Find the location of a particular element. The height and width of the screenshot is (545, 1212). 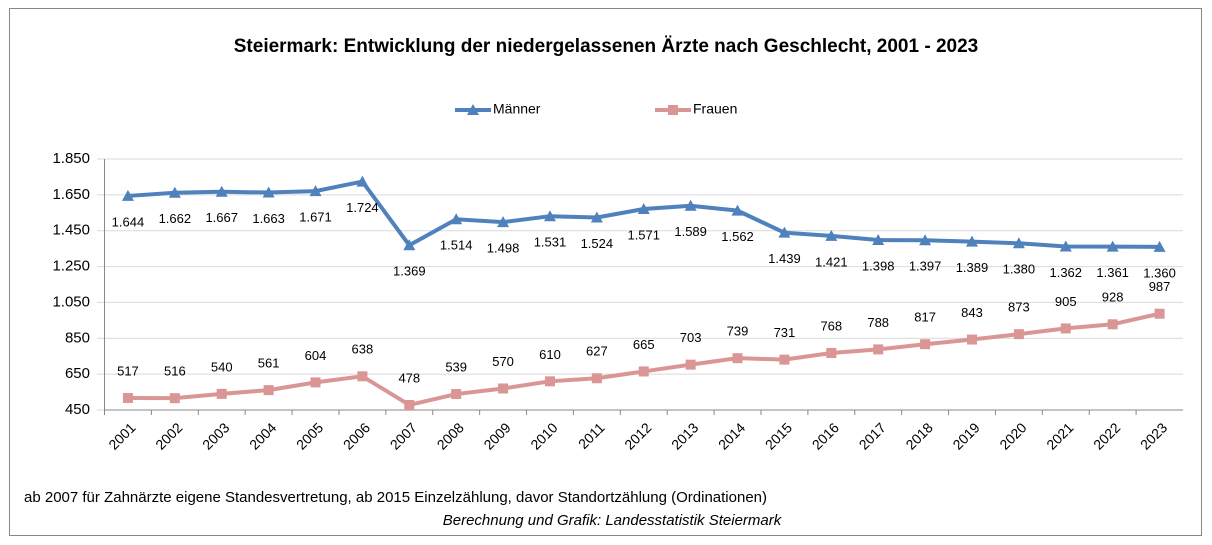

data-label: 1.724 is located at coordinates (362, 207).